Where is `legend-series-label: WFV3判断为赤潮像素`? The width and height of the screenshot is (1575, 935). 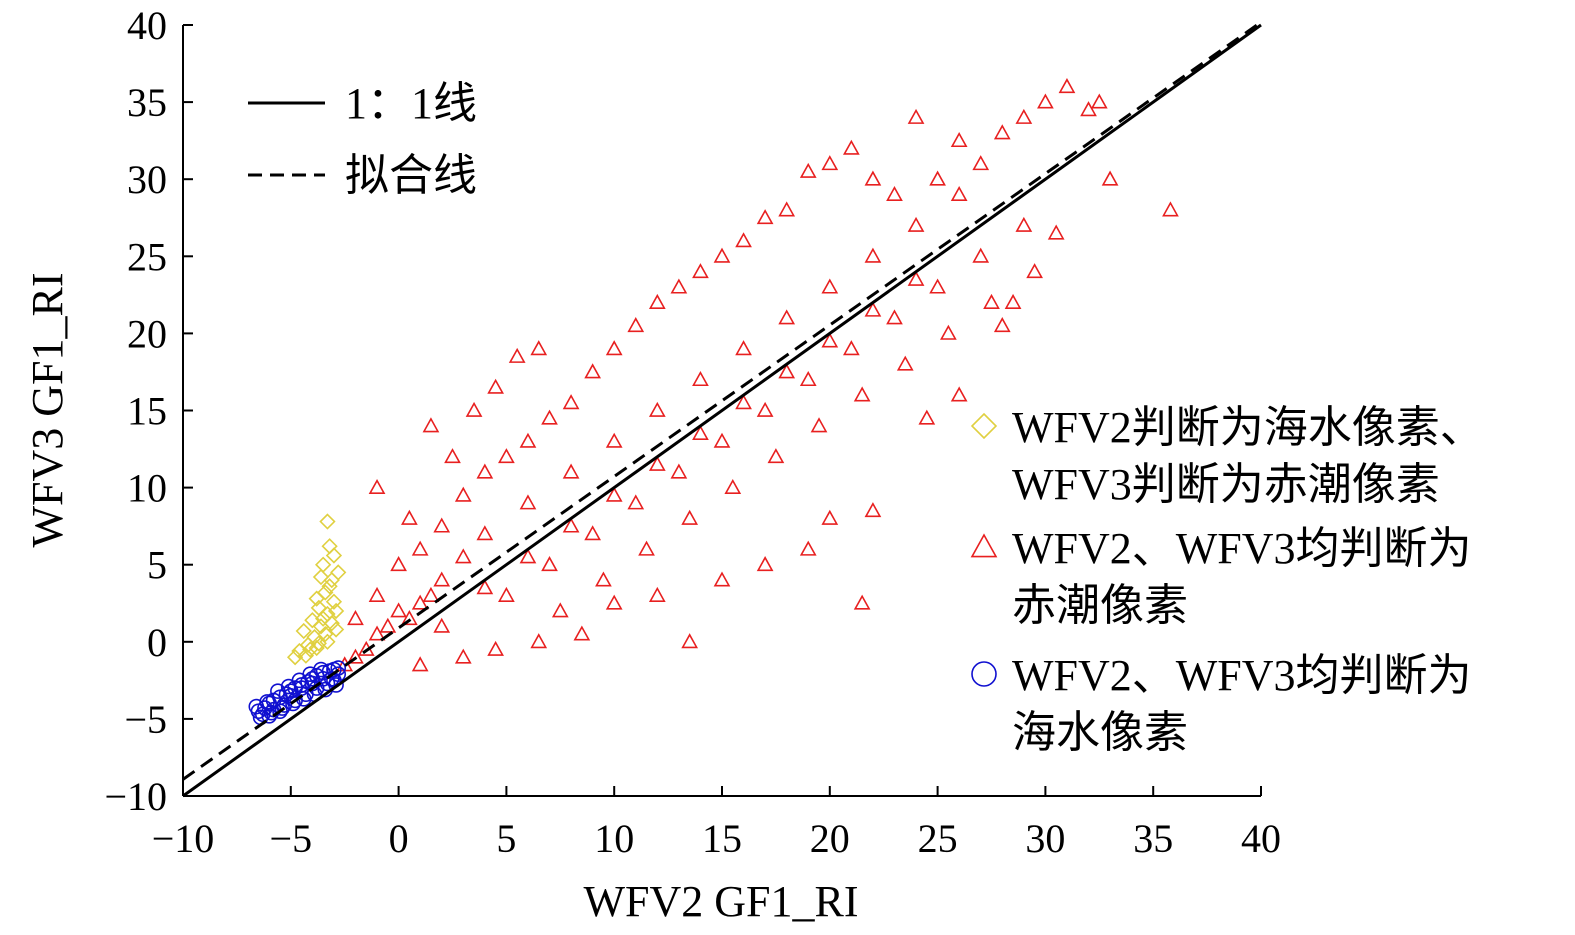 legend-series-label: WFV3判断为赤潮像素 is located at coordinates (1226, 484).